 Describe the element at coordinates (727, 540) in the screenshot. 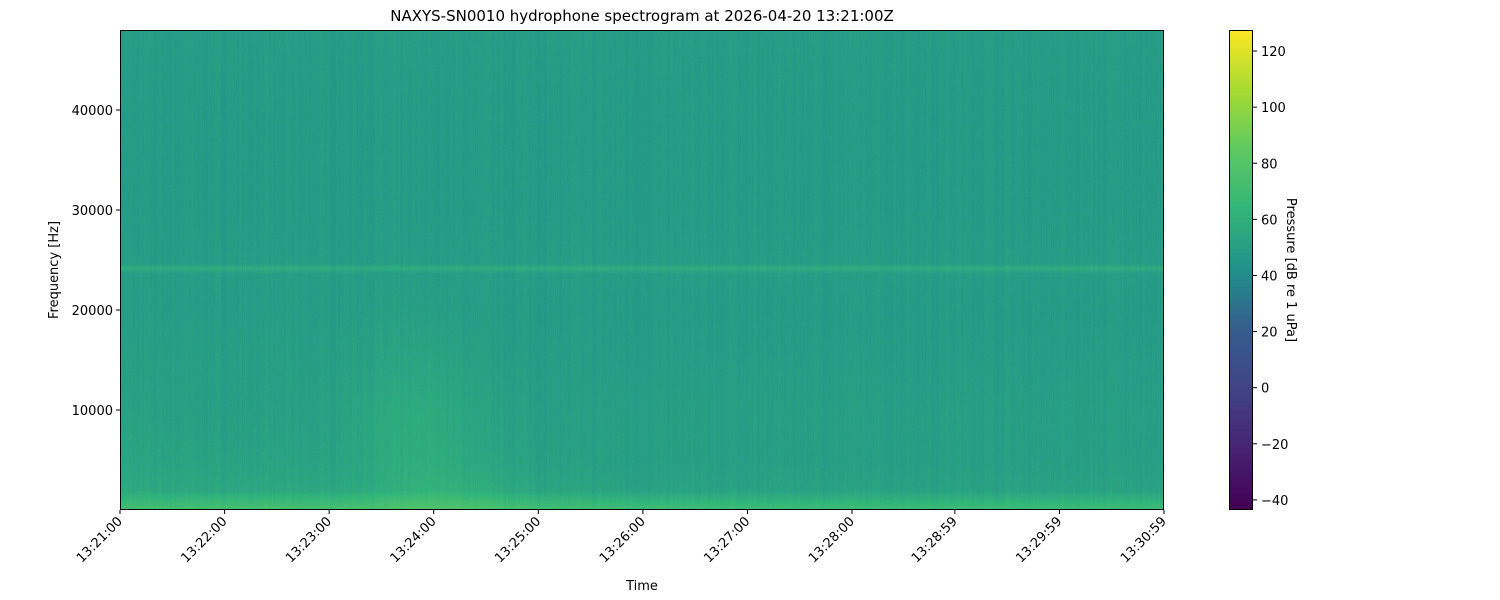

I see `x-tick-label: 13:27:00` at that location.